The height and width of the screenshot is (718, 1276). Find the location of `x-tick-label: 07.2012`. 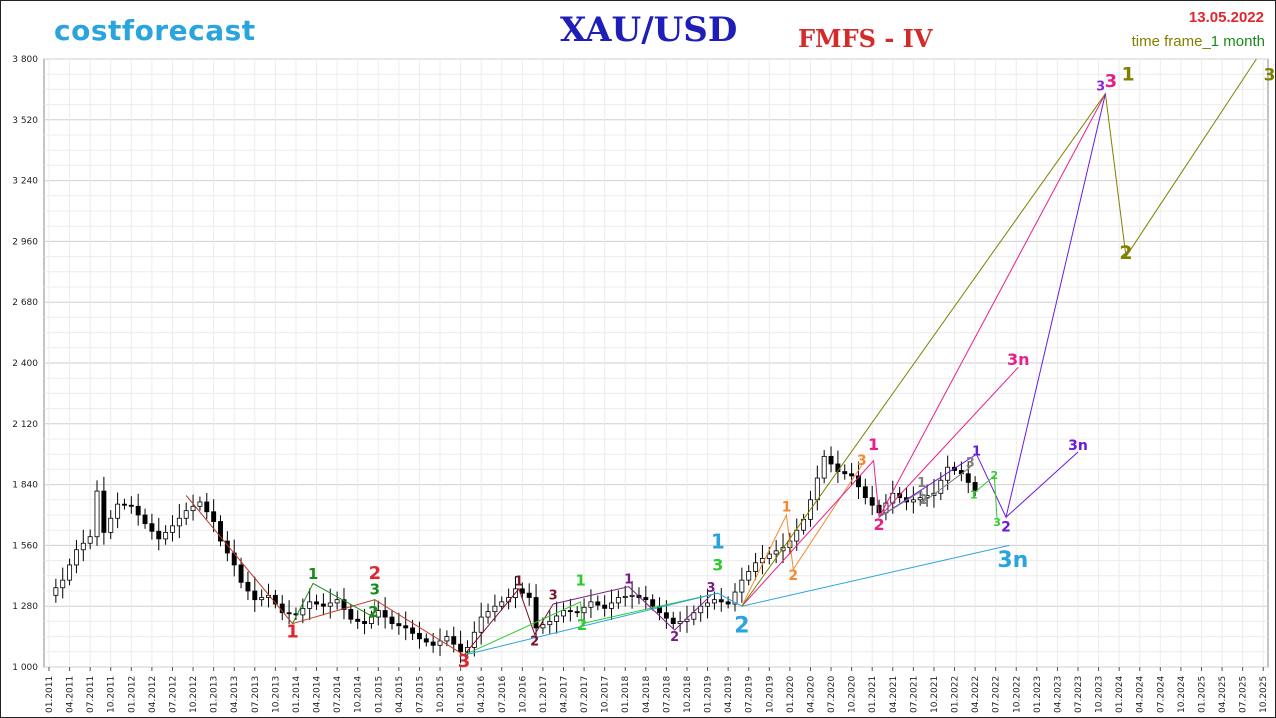

x-tick-label: 07.2012 is located at coordinates (173, 694).